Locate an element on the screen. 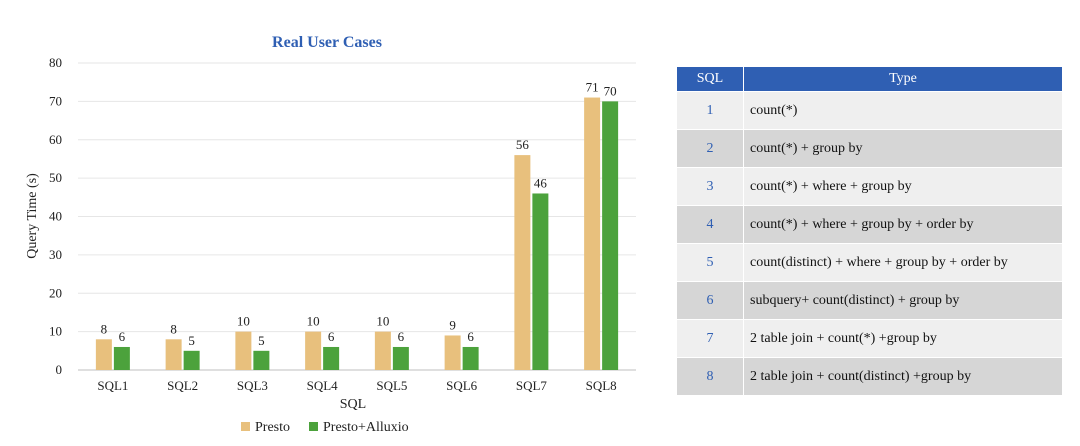 The image size is (1080, 446). sql-type-cell: 2 table join + count(distinct) +group by is located at coordinates (902, 376).